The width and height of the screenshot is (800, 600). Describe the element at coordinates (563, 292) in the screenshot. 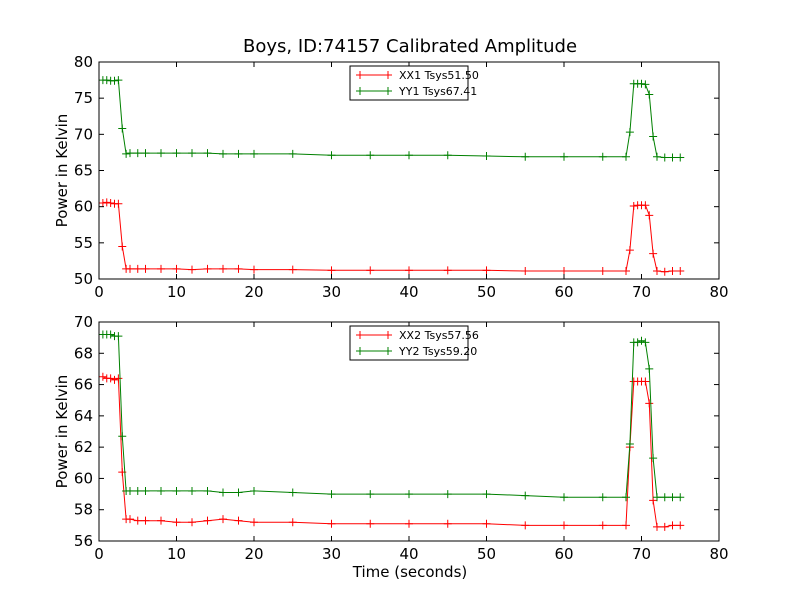

I see `x-tick-label: 60` at that location.